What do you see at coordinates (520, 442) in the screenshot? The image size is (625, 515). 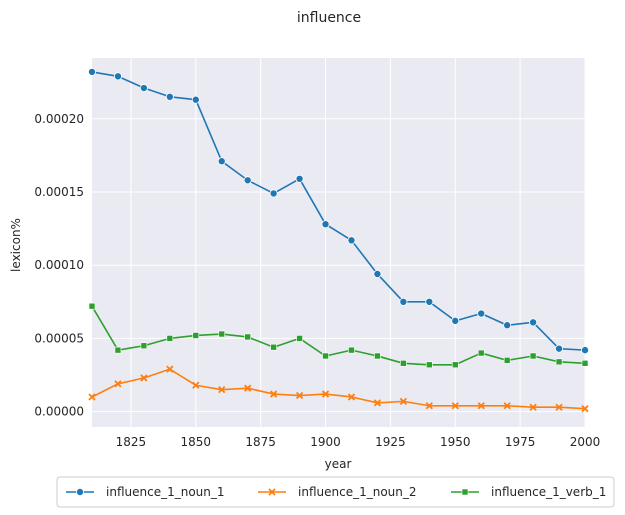 I see `x-tick-label: 1975` at bounding box center [520, 442].